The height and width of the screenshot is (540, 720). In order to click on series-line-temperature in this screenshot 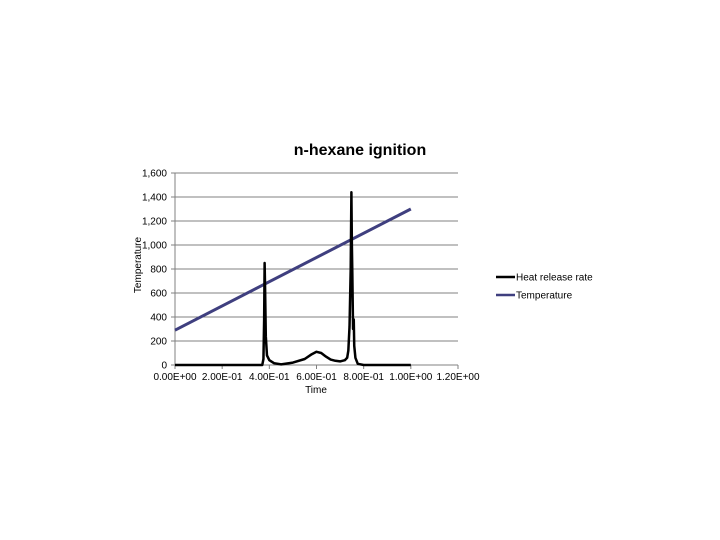, I will do `click(293, 269)`.